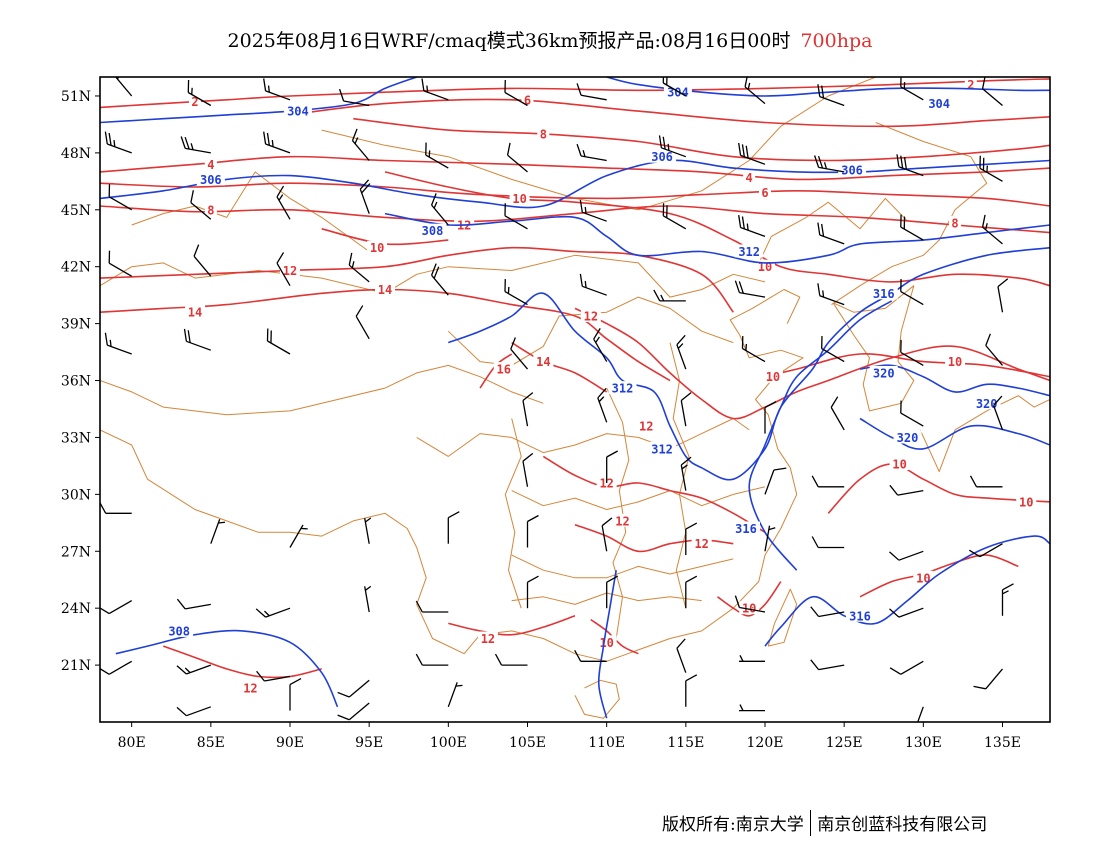 The height and width of the screenshot is (850, 1100). I want to click on lat-tick-label: 24N, so click(76, 609).